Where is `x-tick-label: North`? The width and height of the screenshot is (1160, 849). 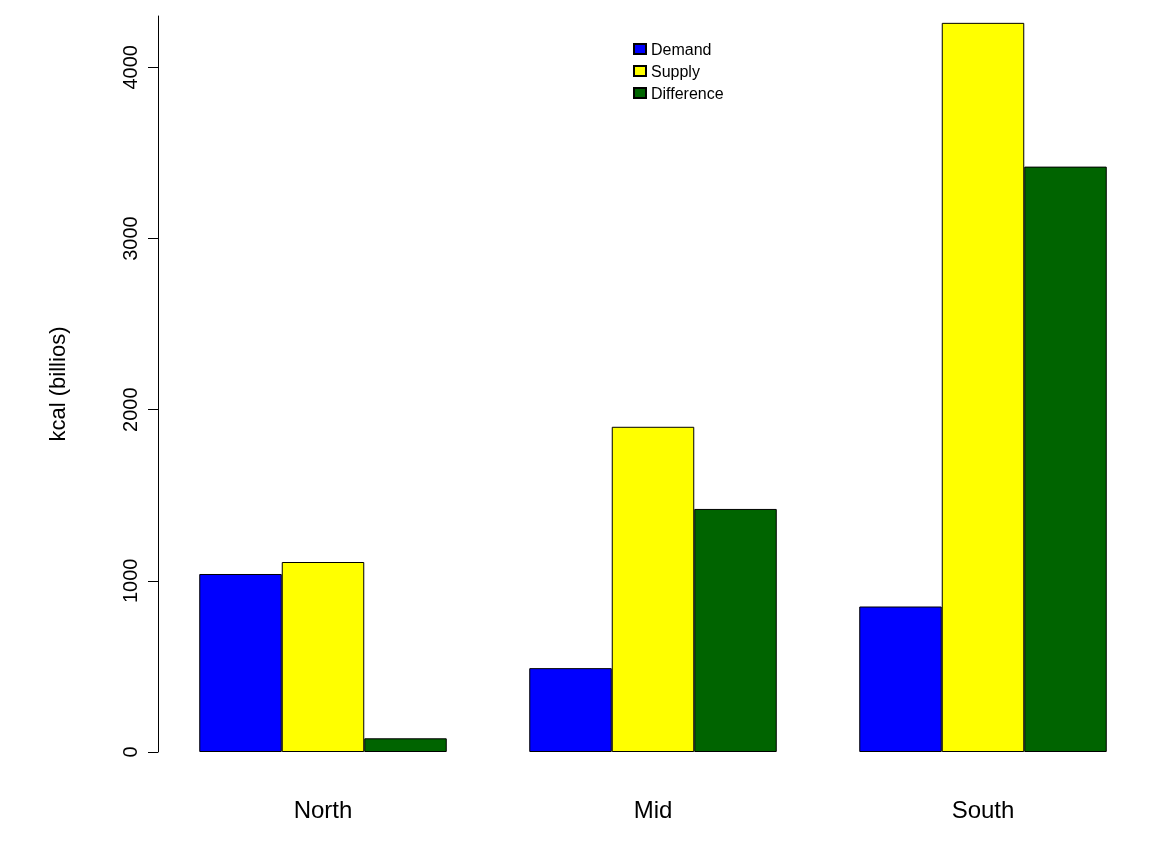 x-tick-label: North is located at coordinates (323, 809).